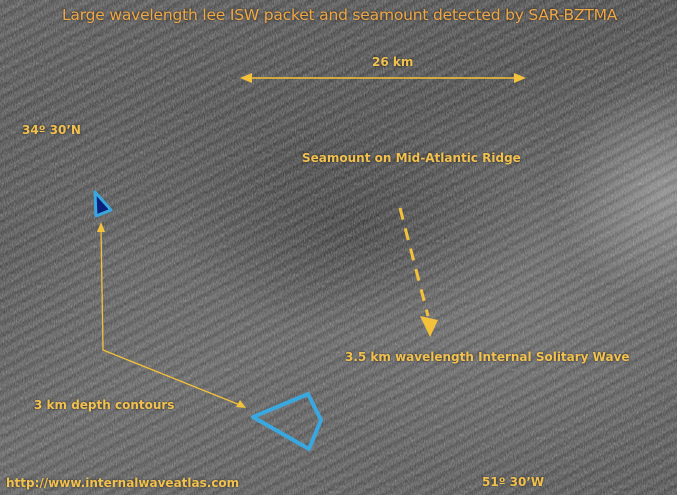 This screenshot has height=495, width=677. I want to click on isw-label: 3.5 km wavelength Internal Solitary Wave, so click(487, 357).